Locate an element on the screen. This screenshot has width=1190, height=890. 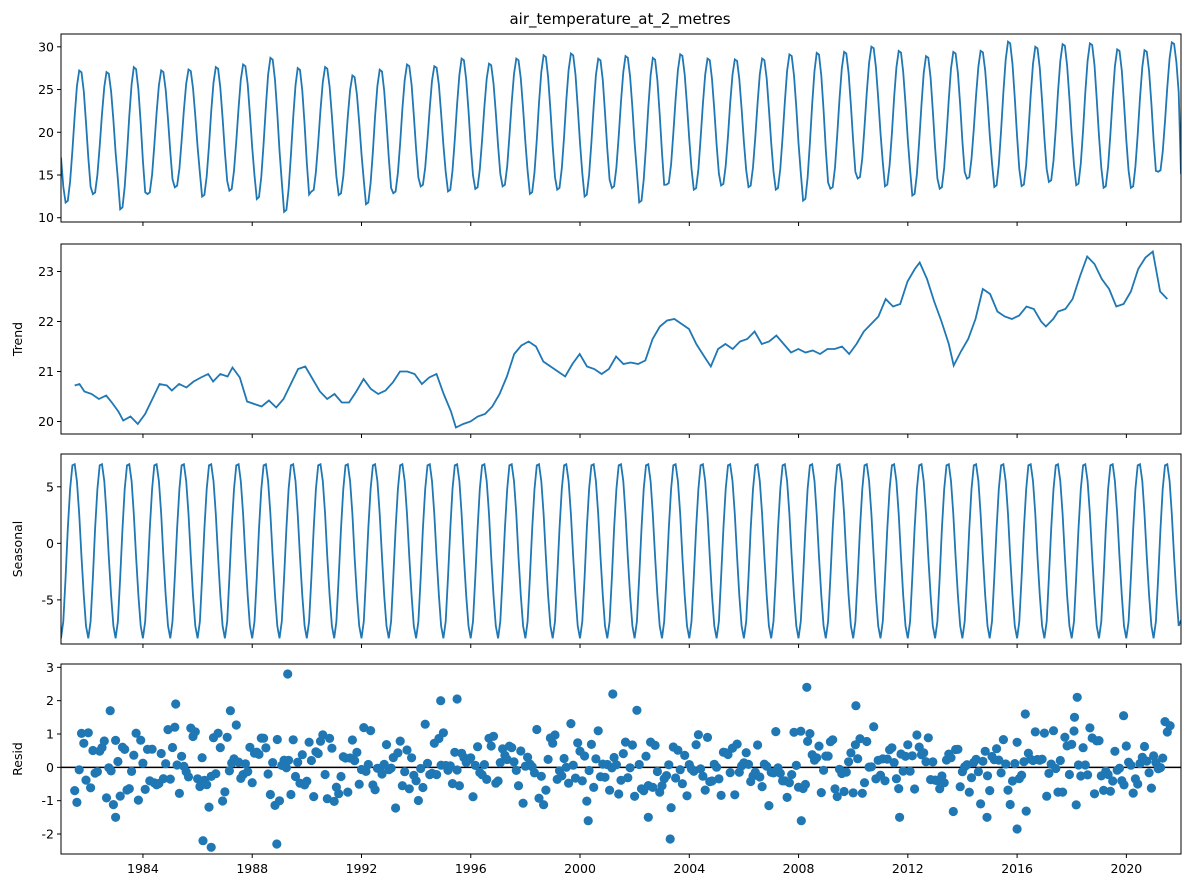
x-tick-label: 1996 is located at coordinates (471, 868).